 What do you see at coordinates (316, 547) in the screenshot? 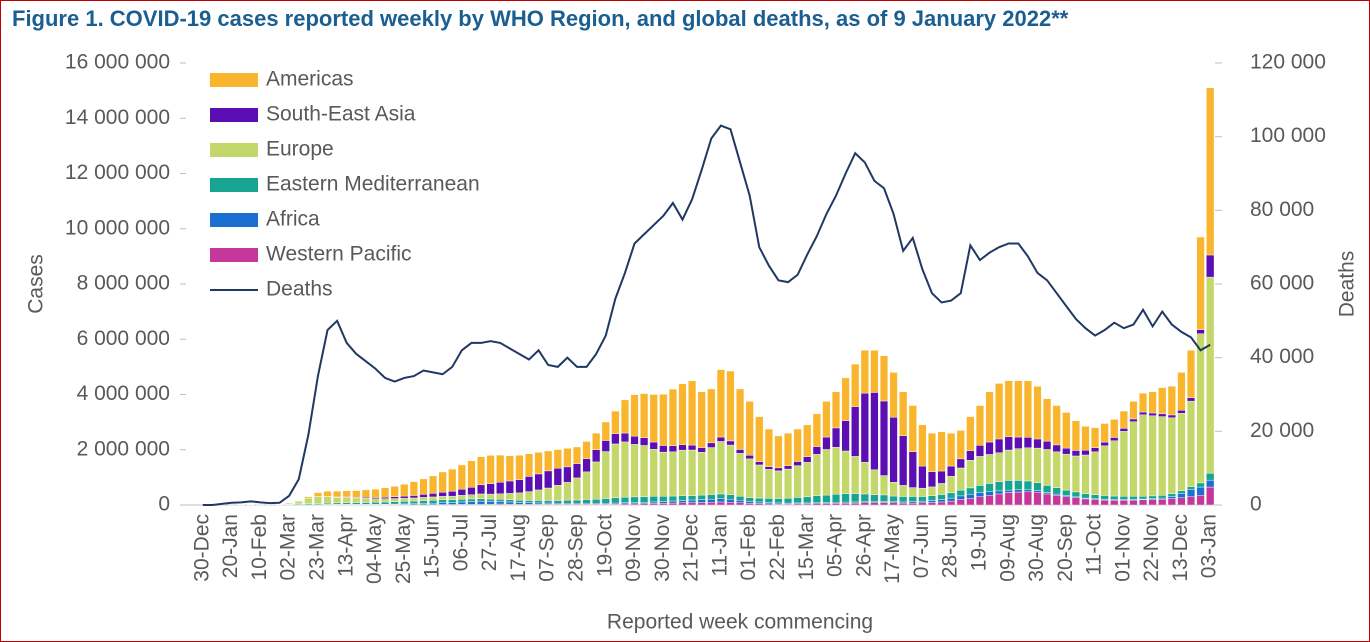
I see `x-tick-label: 23-Mar` at bounding box center [316, 547].